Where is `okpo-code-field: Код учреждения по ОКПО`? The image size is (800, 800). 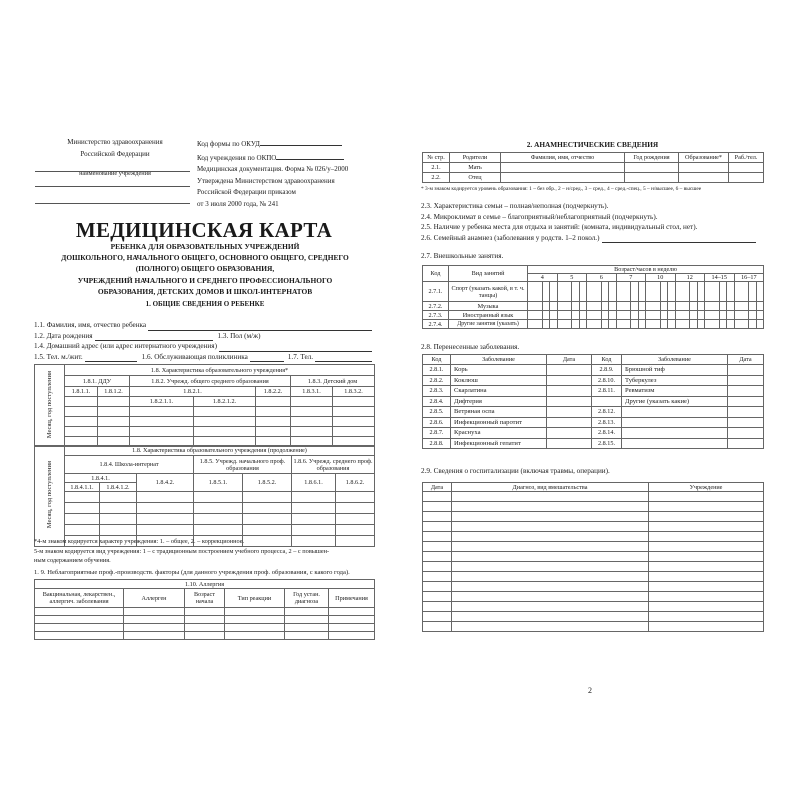 okpo-code-field: Код учреждения по ОКПО is located at coordinates (272, 158).